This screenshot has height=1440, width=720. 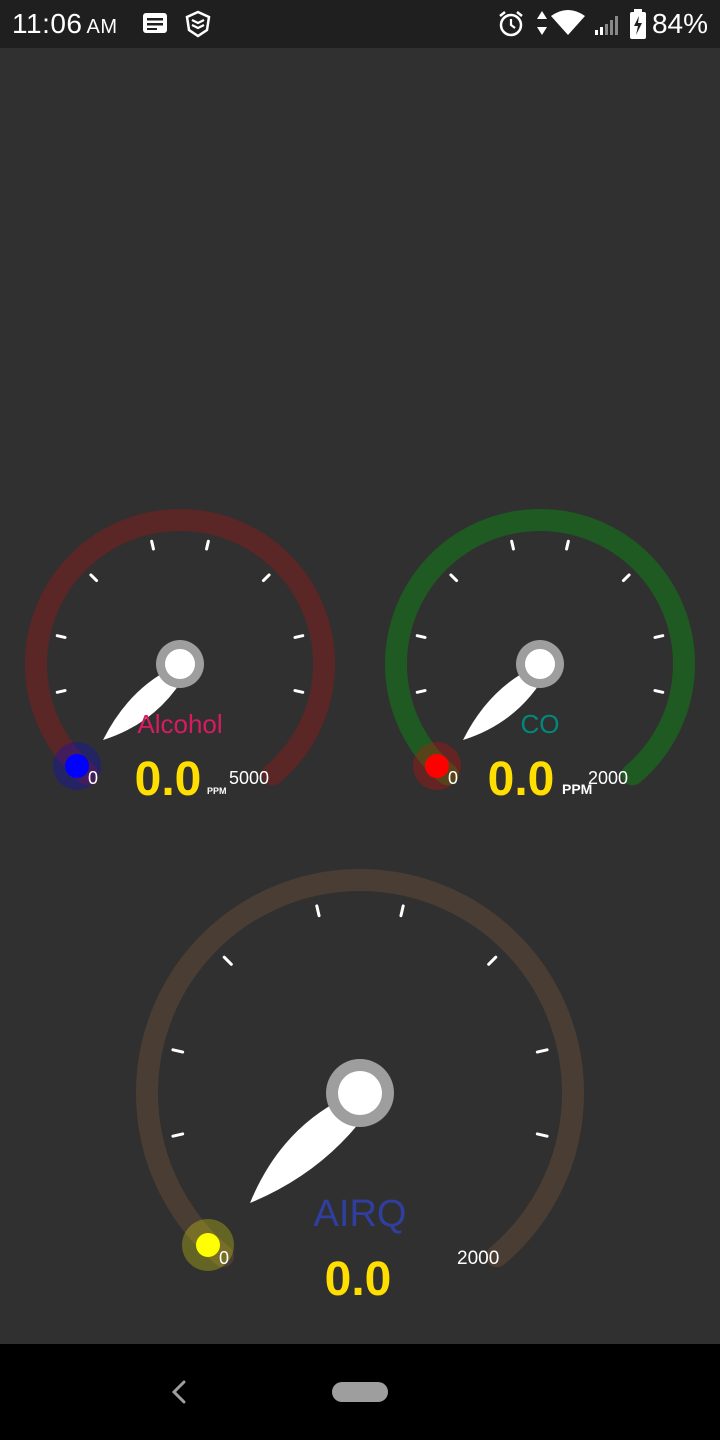 I want to click on airq-gauge-hub, so click(x=360, y=1093).